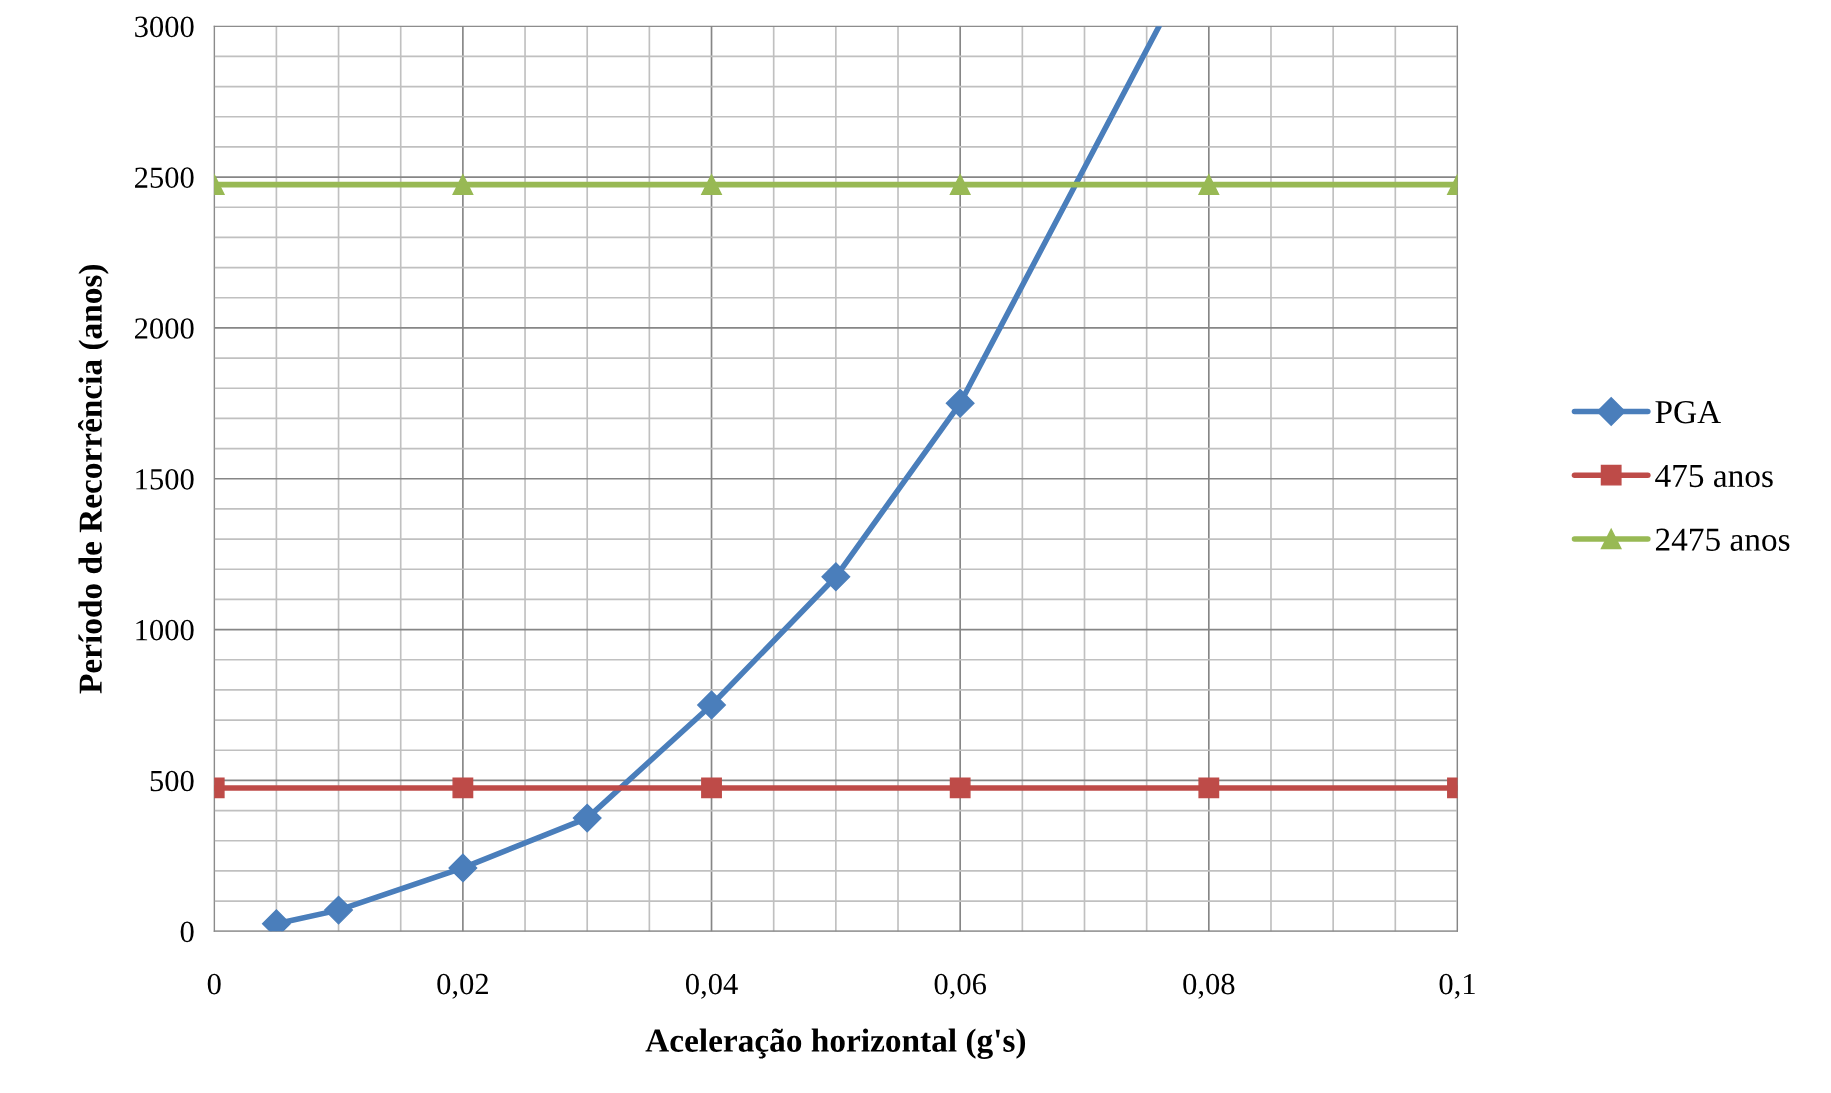 This screenshot has height=1093, width=1831. What do you see at coordinates (164, 177) in the screenshot?
I see `y-tick-label: 2500` at bounding box center [164, 177].